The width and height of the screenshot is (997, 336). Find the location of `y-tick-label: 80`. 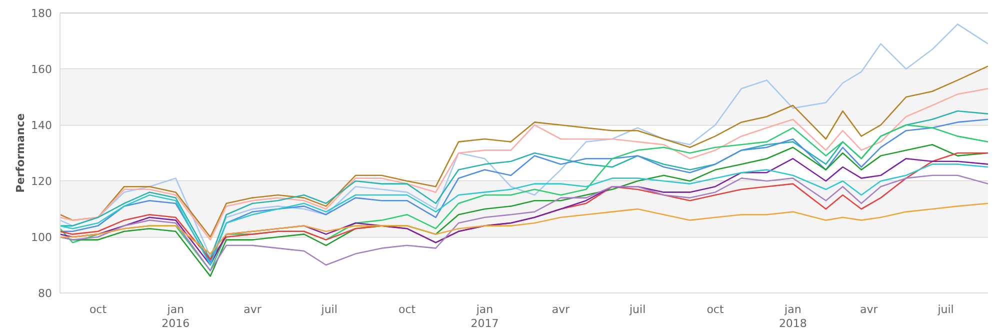

y-tick-label: 80 is located at coordinates (45, 293).